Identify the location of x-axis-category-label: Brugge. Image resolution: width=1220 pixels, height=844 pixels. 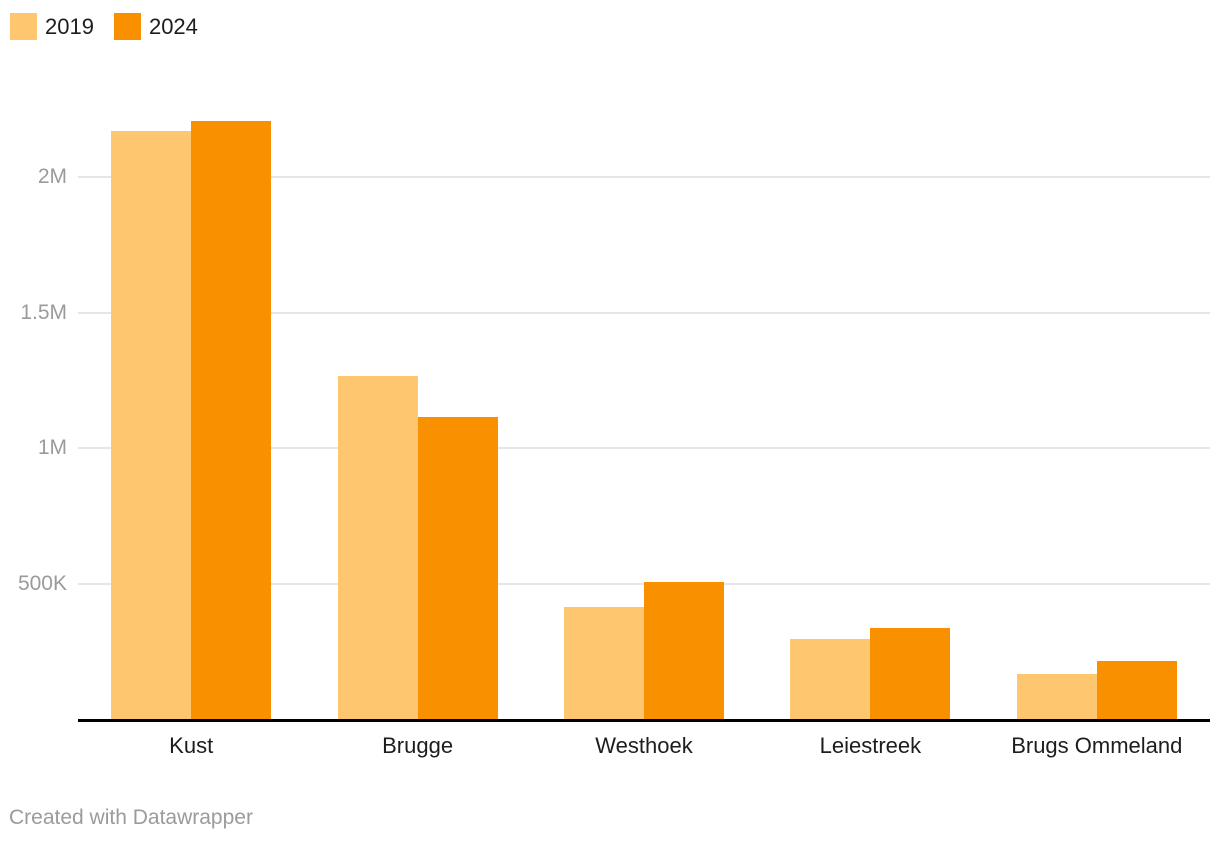
(418, 745).